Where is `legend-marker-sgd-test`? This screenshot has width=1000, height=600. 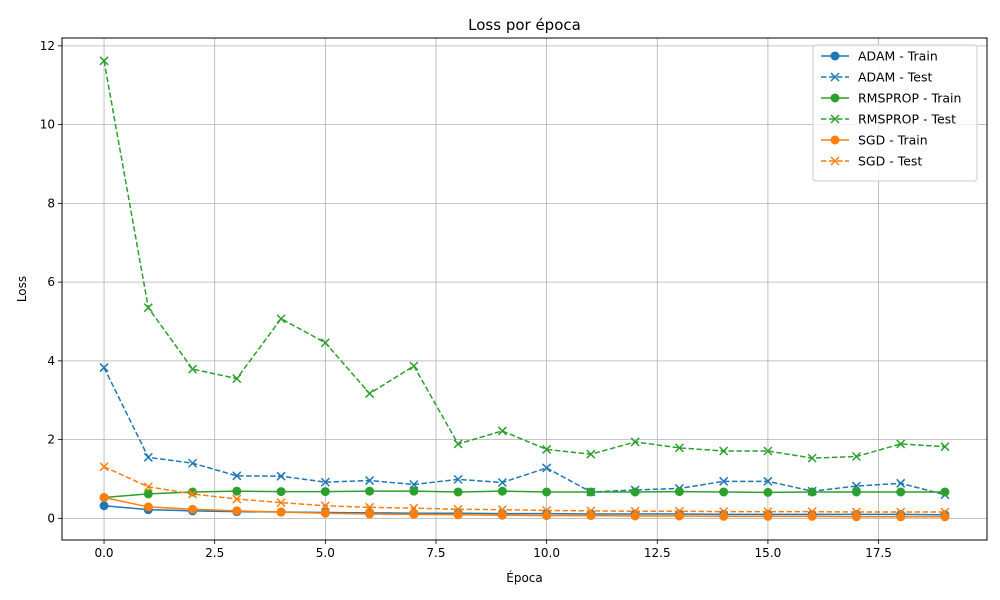 legend-marker-sgd-test is located at coordinates (835, 161).